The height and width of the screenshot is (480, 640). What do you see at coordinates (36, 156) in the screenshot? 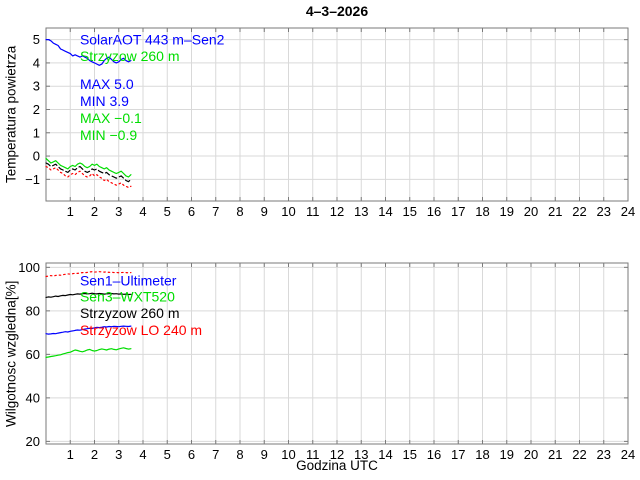
I see `y-tick-label: 0` at bounding box center [36, 156].